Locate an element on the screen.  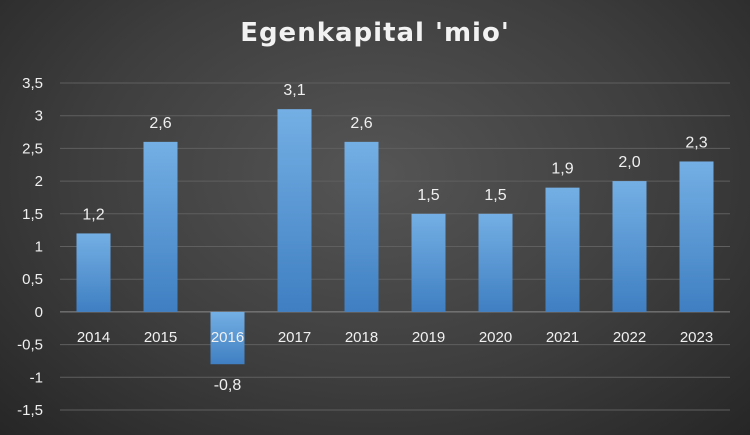
x-tick-label: 2022 is located at coordinates (629, 337).